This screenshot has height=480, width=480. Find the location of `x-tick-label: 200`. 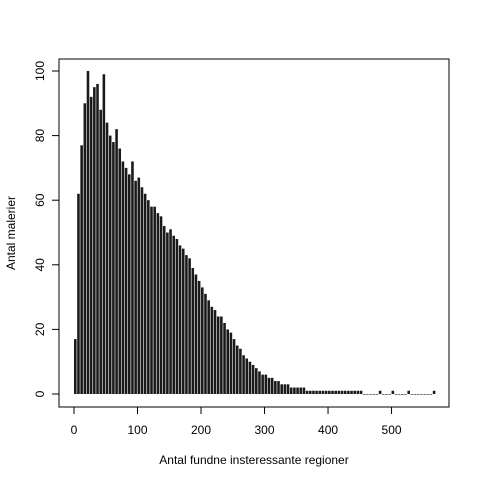

x-tick-label: 200 is located at coordinates (201, 430).